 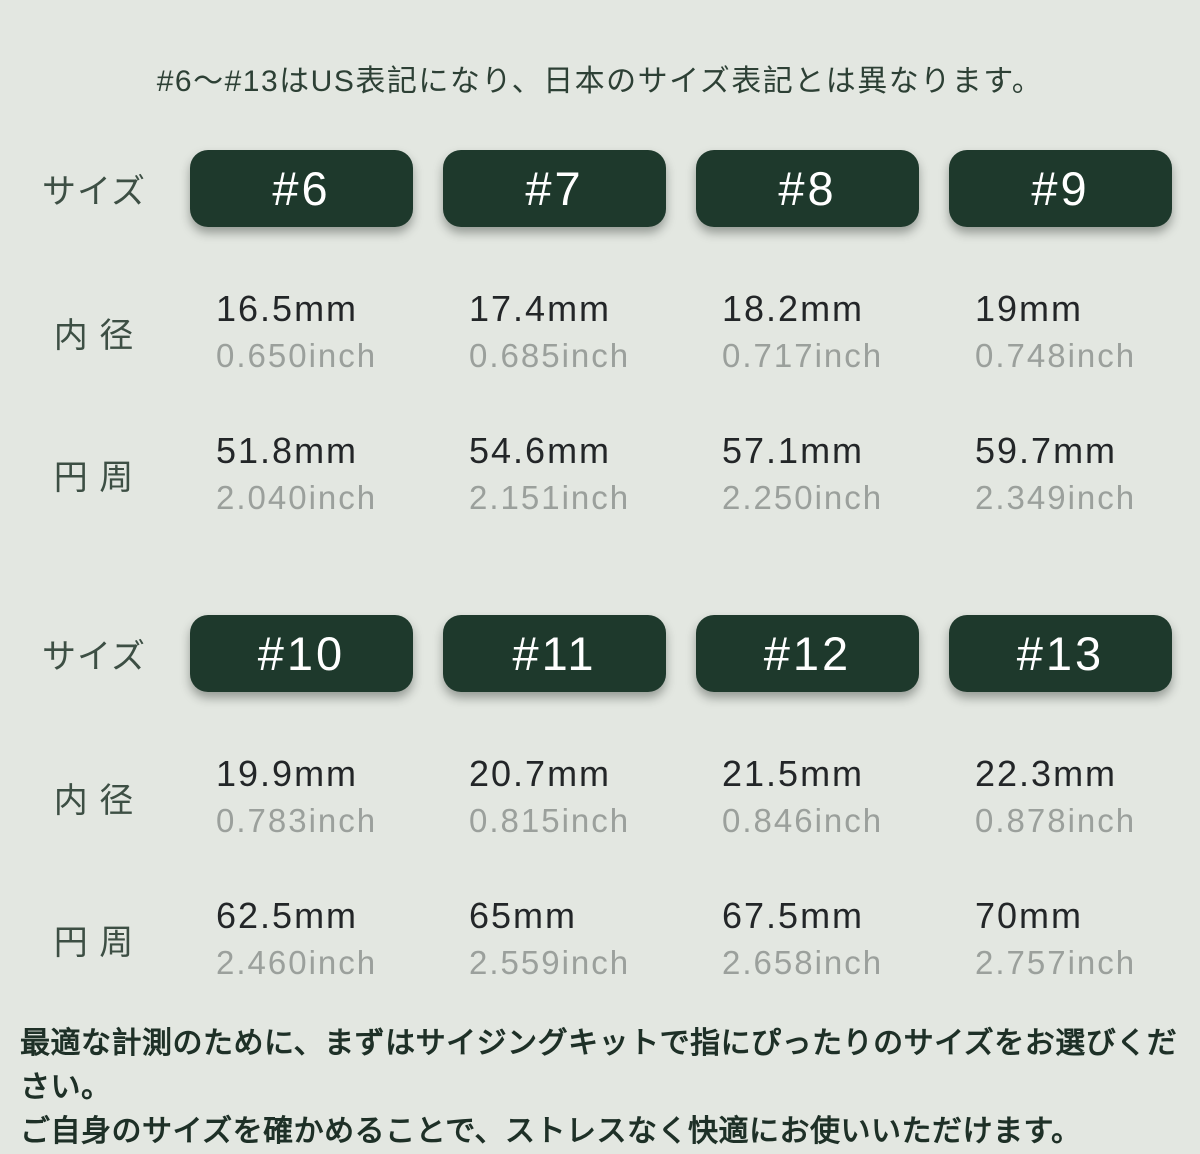 What do you see at coordinates (793, 915) in the screenshot?
I see `mm-value: 67.5mm` at bounding box center [793, 915].